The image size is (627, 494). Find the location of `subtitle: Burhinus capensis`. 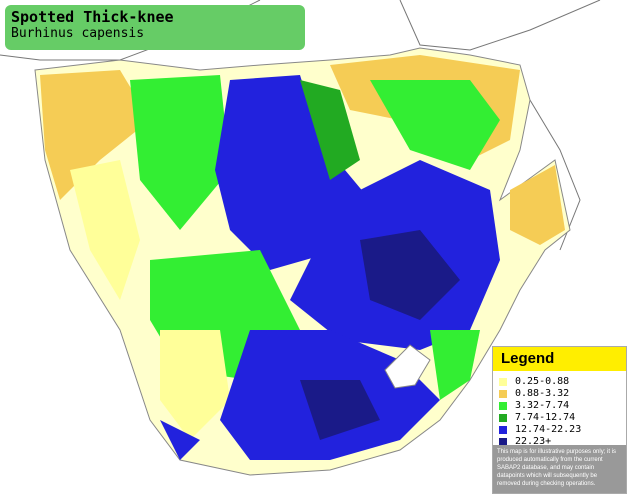

subtitle: Burhinus capensis is located at coordinates (78, 33).